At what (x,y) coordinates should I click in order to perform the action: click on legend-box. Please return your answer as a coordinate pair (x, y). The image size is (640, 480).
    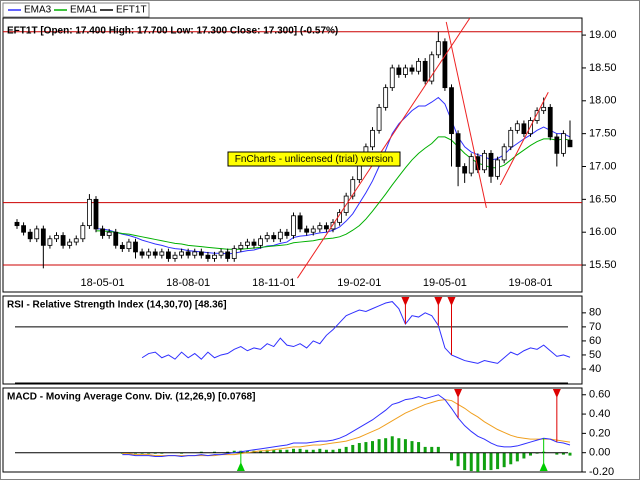
    Looking at the image, I should click on (76, 10).